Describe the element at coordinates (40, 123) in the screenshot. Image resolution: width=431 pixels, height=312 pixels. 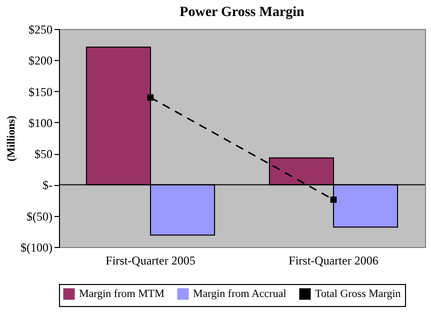
I see `y-tick-label: $100` at that location.